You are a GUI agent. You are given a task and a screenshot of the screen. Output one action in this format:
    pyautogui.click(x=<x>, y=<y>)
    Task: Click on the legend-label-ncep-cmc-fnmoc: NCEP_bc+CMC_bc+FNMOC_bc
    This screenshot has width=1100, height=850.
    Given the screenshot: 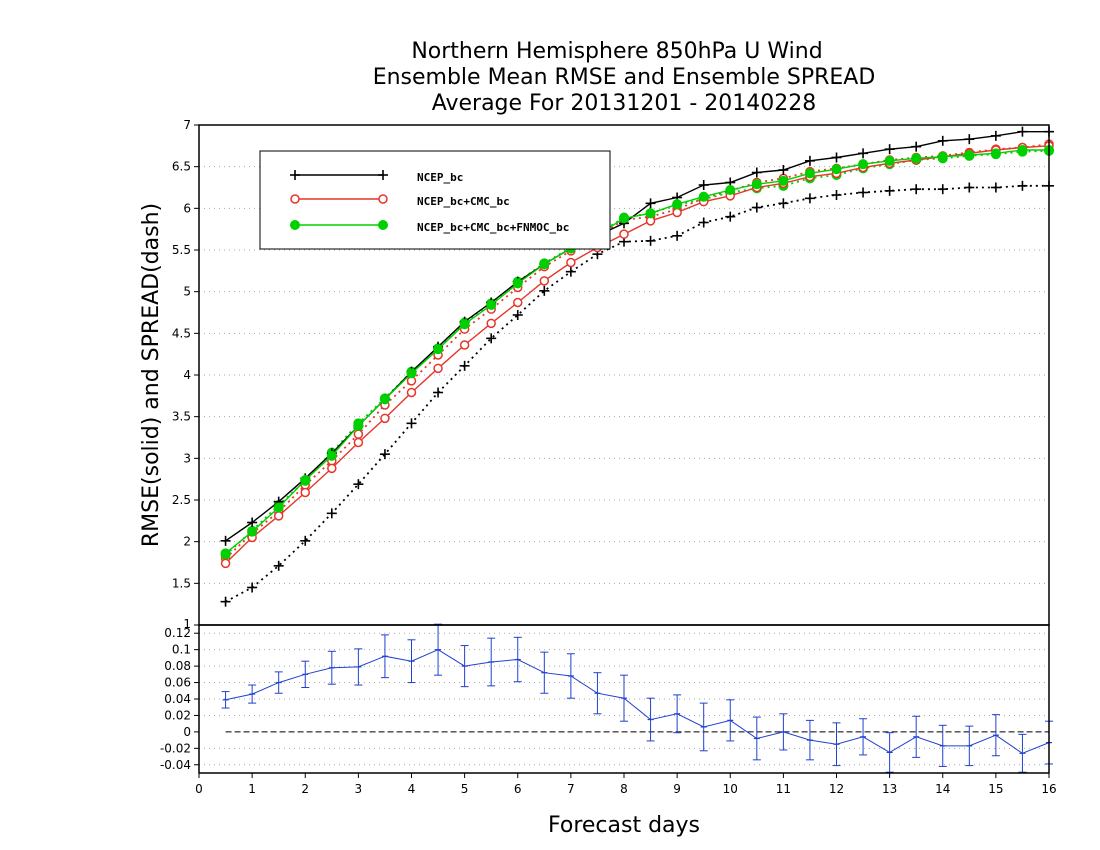 What is the action you would take?
    pyautogui.click(x=493, y=227)
    